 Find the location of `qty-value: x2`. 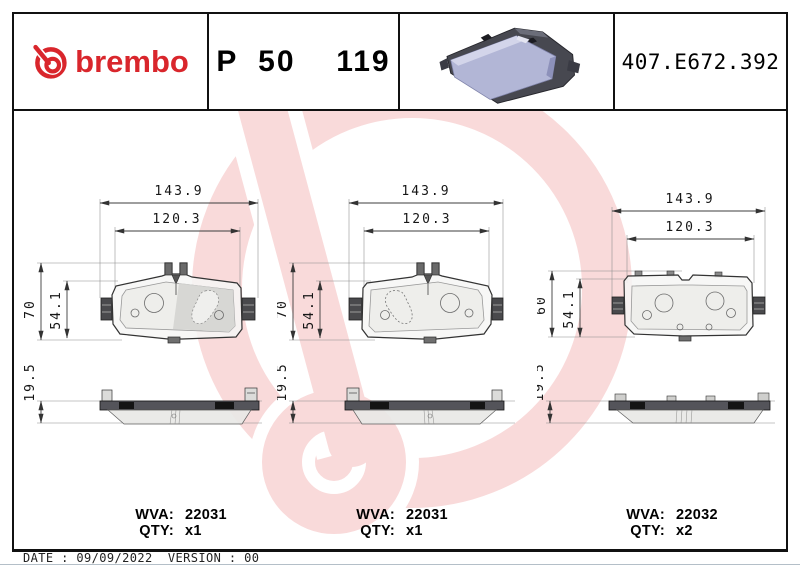

qty-value: x2 is located at coordinates (684, 531).